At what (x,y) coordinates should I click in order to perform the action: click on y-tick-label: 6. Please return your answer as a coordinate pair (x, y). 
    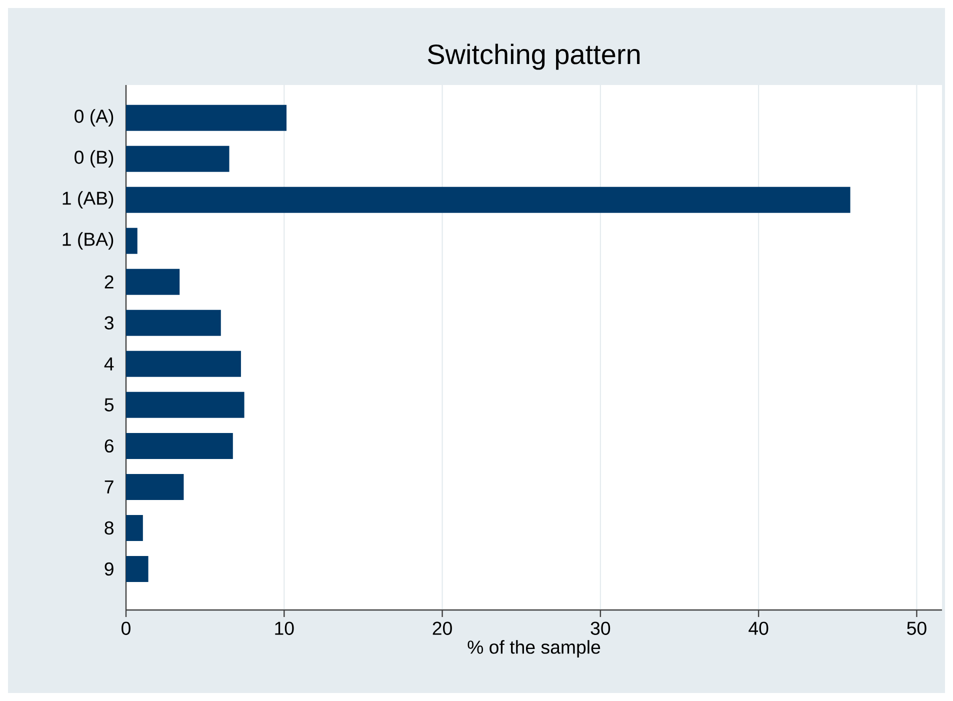
    Looking at the image, I should click on (109, 446).